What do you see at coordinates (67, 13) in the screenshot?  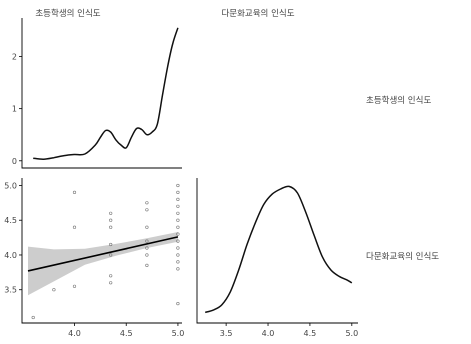 I see `column-title-1: 초등학생의 인식도` at bounding box center [67, 13].